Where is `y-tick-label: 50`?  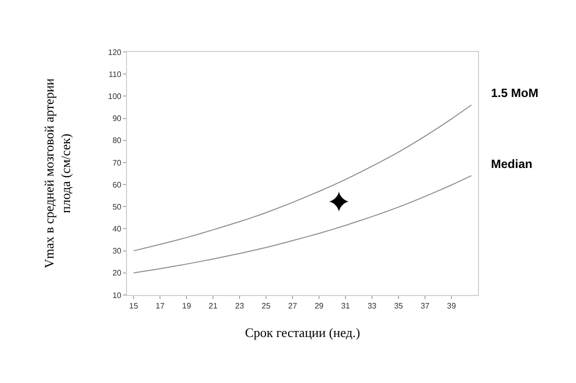 y-tick-label: 50 is located at coordinates (117, 207).